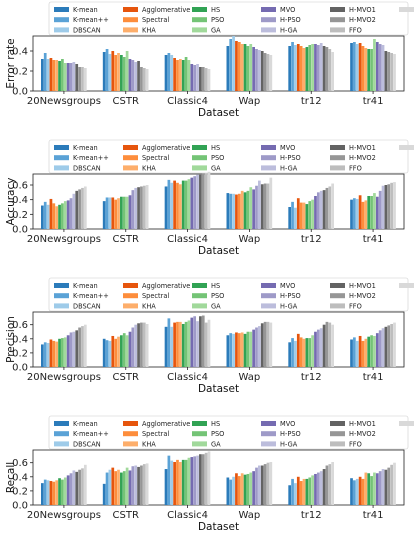 This screenshot has width=414, height=550. Describe the element at coordinates (362, 10) in the screenshot. I see `legend-label: H-MVO1` at that location.